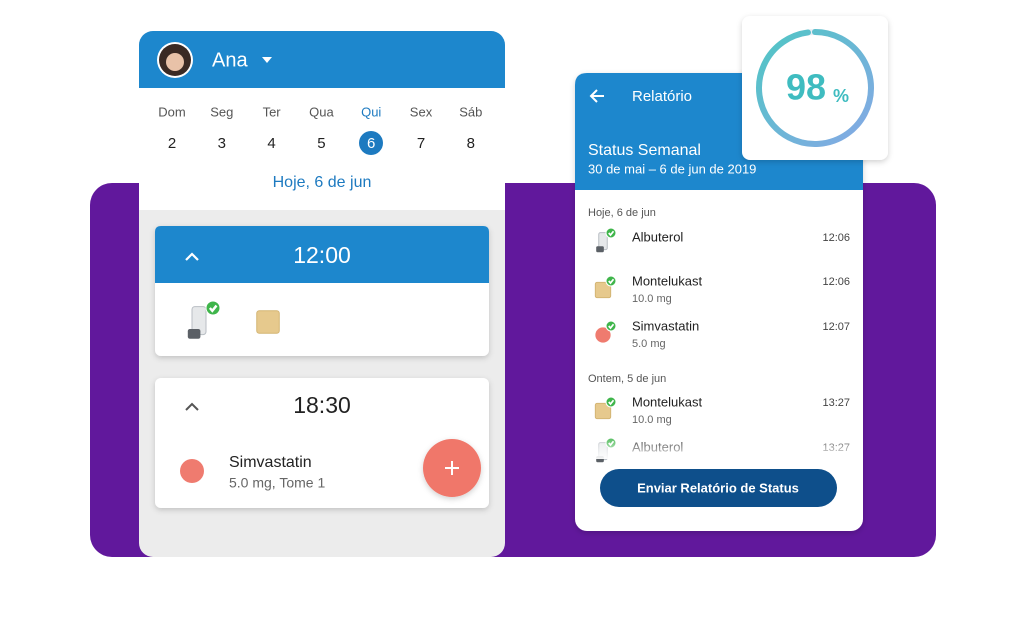 This screenshot has width=1024, height=638. Describe the element at coordinates (230, 60) in the screenshot. I see `user-name: Ana` at that location.